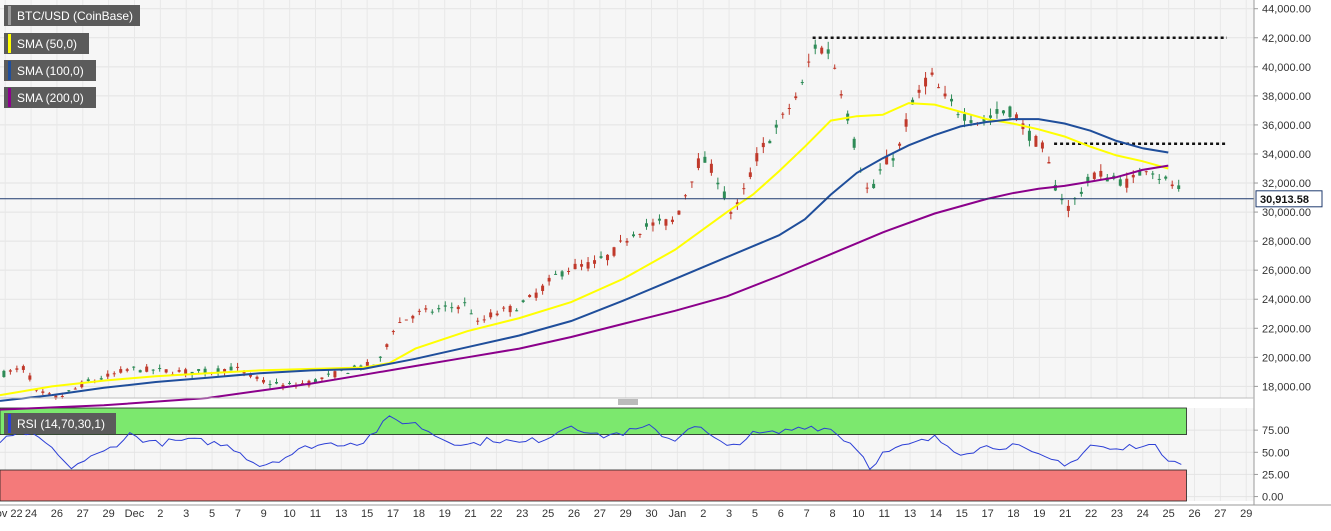  Describe the element at coordinates (1286, 271) in the screenshot. I see `price-tick-label: 26,000.00` at that location.